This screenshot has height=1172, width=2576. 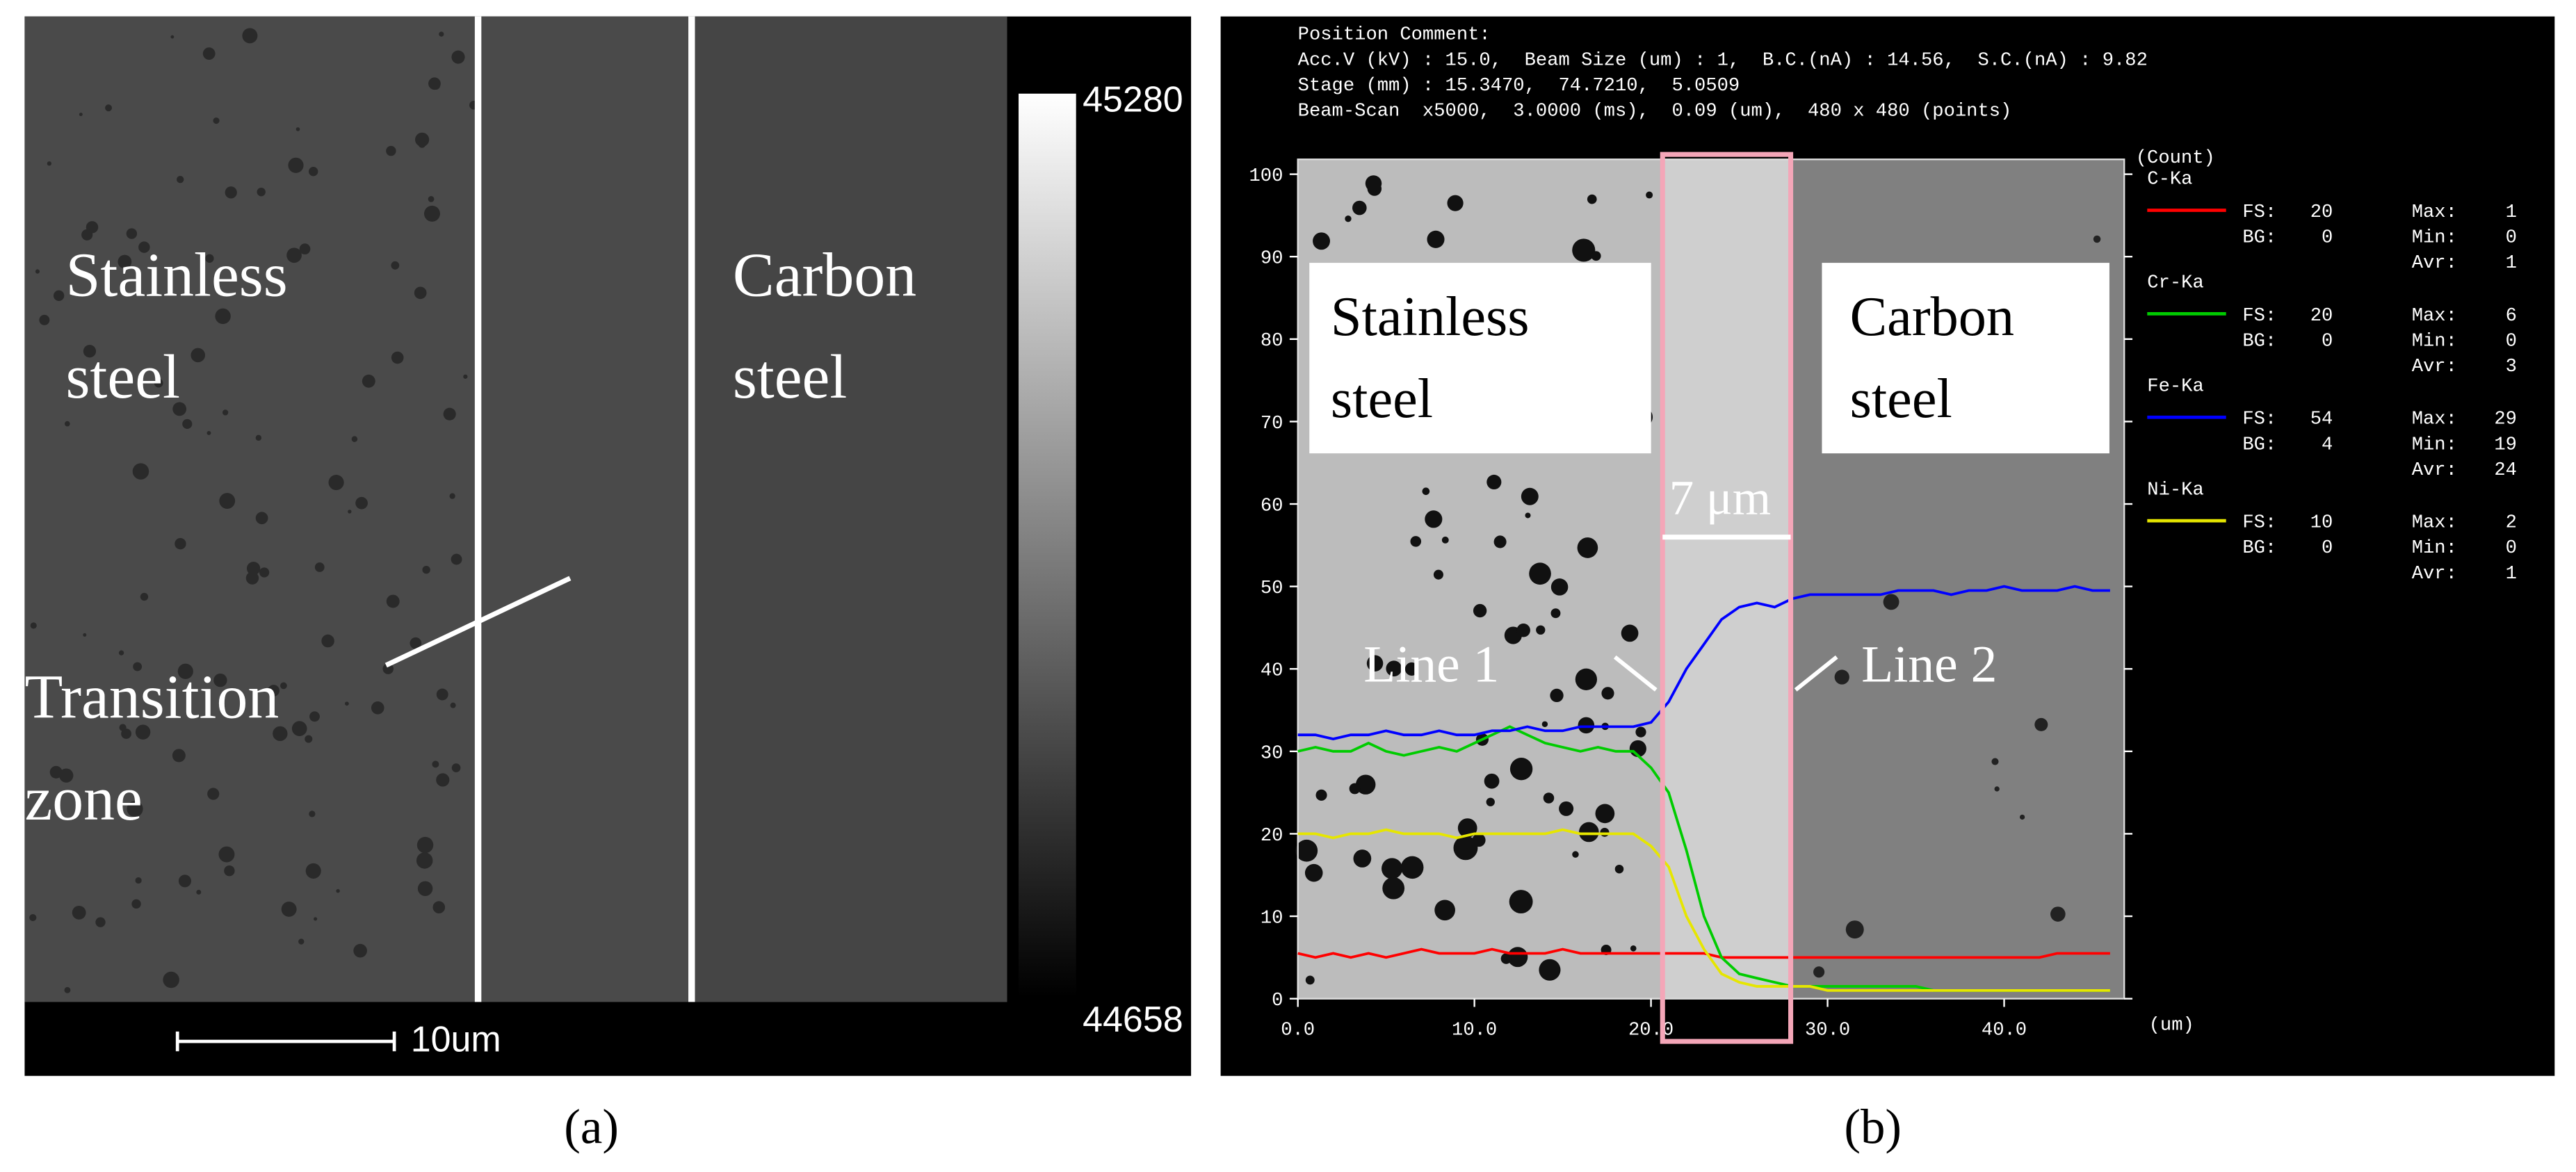 I want to click on region-label: Stainless, so click(x=1430, y=317).